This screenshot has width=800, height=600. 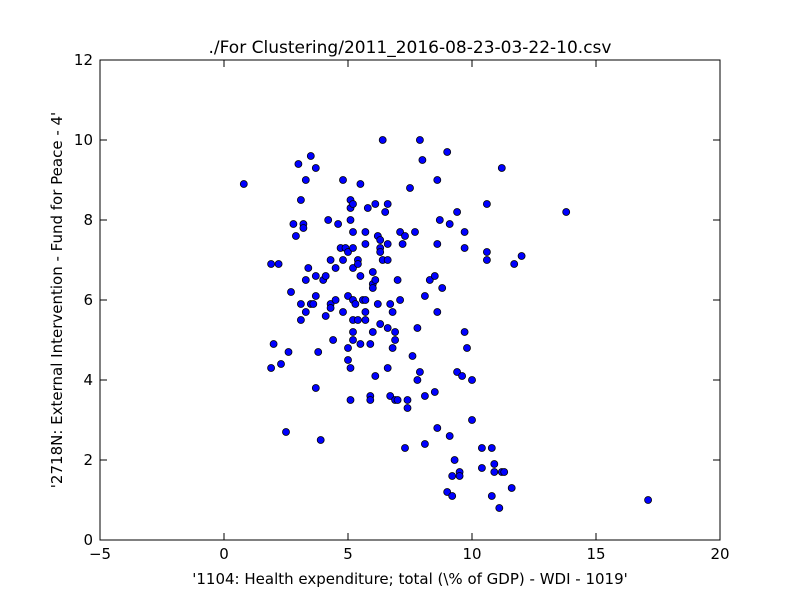 What do you see at coordinates (348, 554) in the screenshot?
I see `x-tick-label: 5` at bounding box center [348, 554].